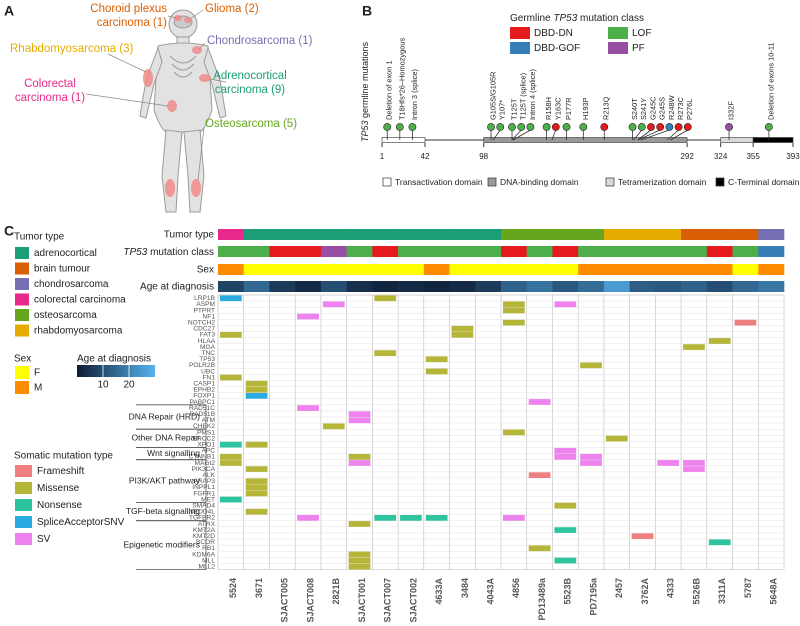 Image resolution: width=800 pixels, height=626 pixels. What do you see at coordinates (259, 588) in the screenshot?
I see `sample-label: 3671` at bounding box center [259, 588].